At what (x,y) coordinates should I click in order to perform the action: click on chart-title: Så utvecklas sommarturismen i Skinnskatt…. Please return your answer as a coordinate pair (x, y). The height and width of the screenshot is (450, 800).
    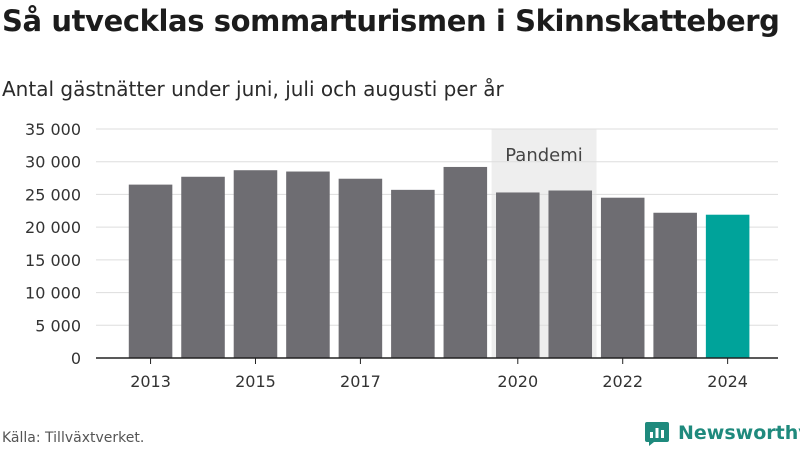
    Looking at the image, I should click on (391, 21).